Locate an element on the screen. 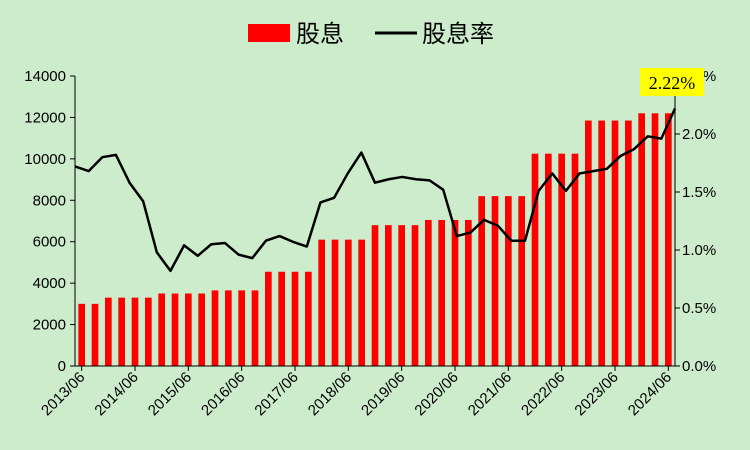 Image resolution: width=750 pixels, height=450 pixels. annotation-background is located at coordinates (672, 82).